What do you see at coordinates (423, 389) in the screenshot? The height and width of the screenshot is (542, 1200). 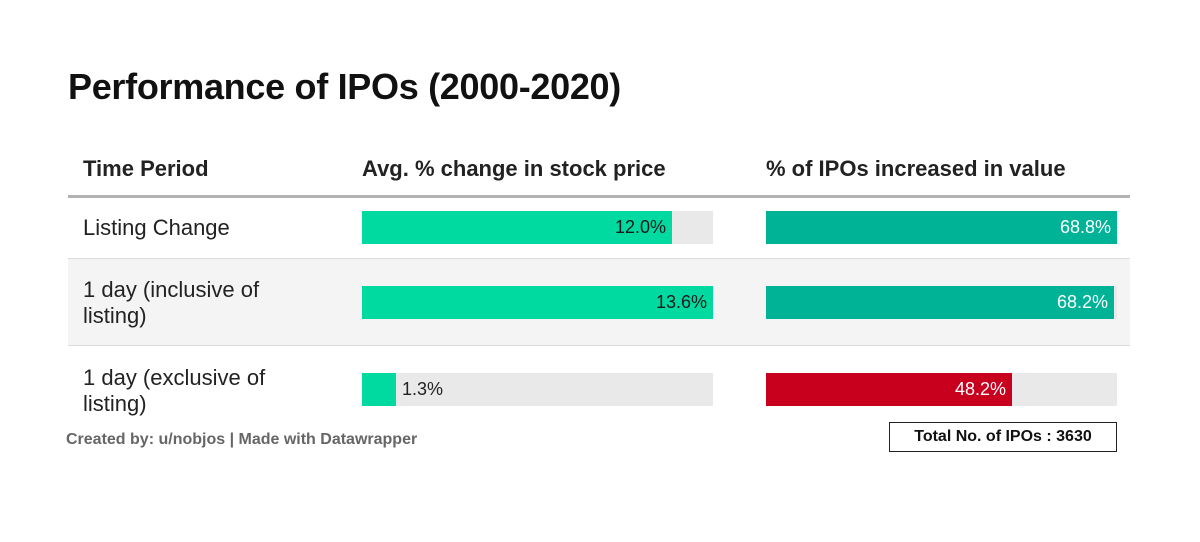 I see `avg-change-value: 1.3%` at bounding box center [423, 389].